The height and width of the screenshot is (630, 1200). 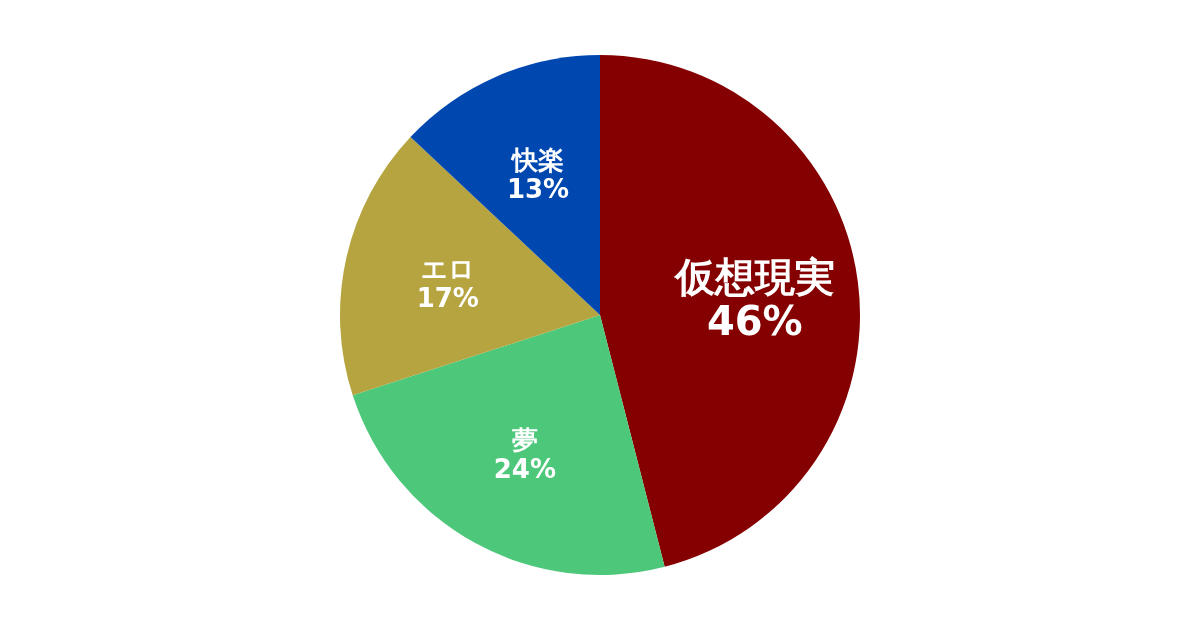 I want to click on data-label: 13%, so click(x=538, y=188).